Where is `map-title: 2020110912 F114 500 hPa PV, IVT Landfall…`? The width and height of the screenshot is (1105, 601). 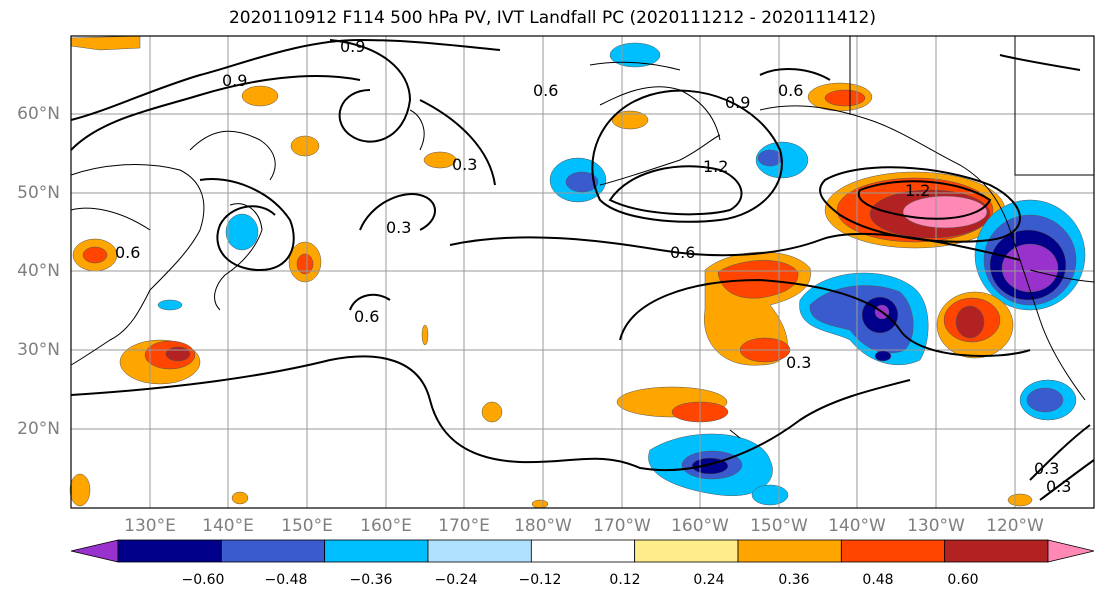 map-title: 2020110912 F114 500 hPa PV, IVT Landfall… is located at coordinates (552, 18).